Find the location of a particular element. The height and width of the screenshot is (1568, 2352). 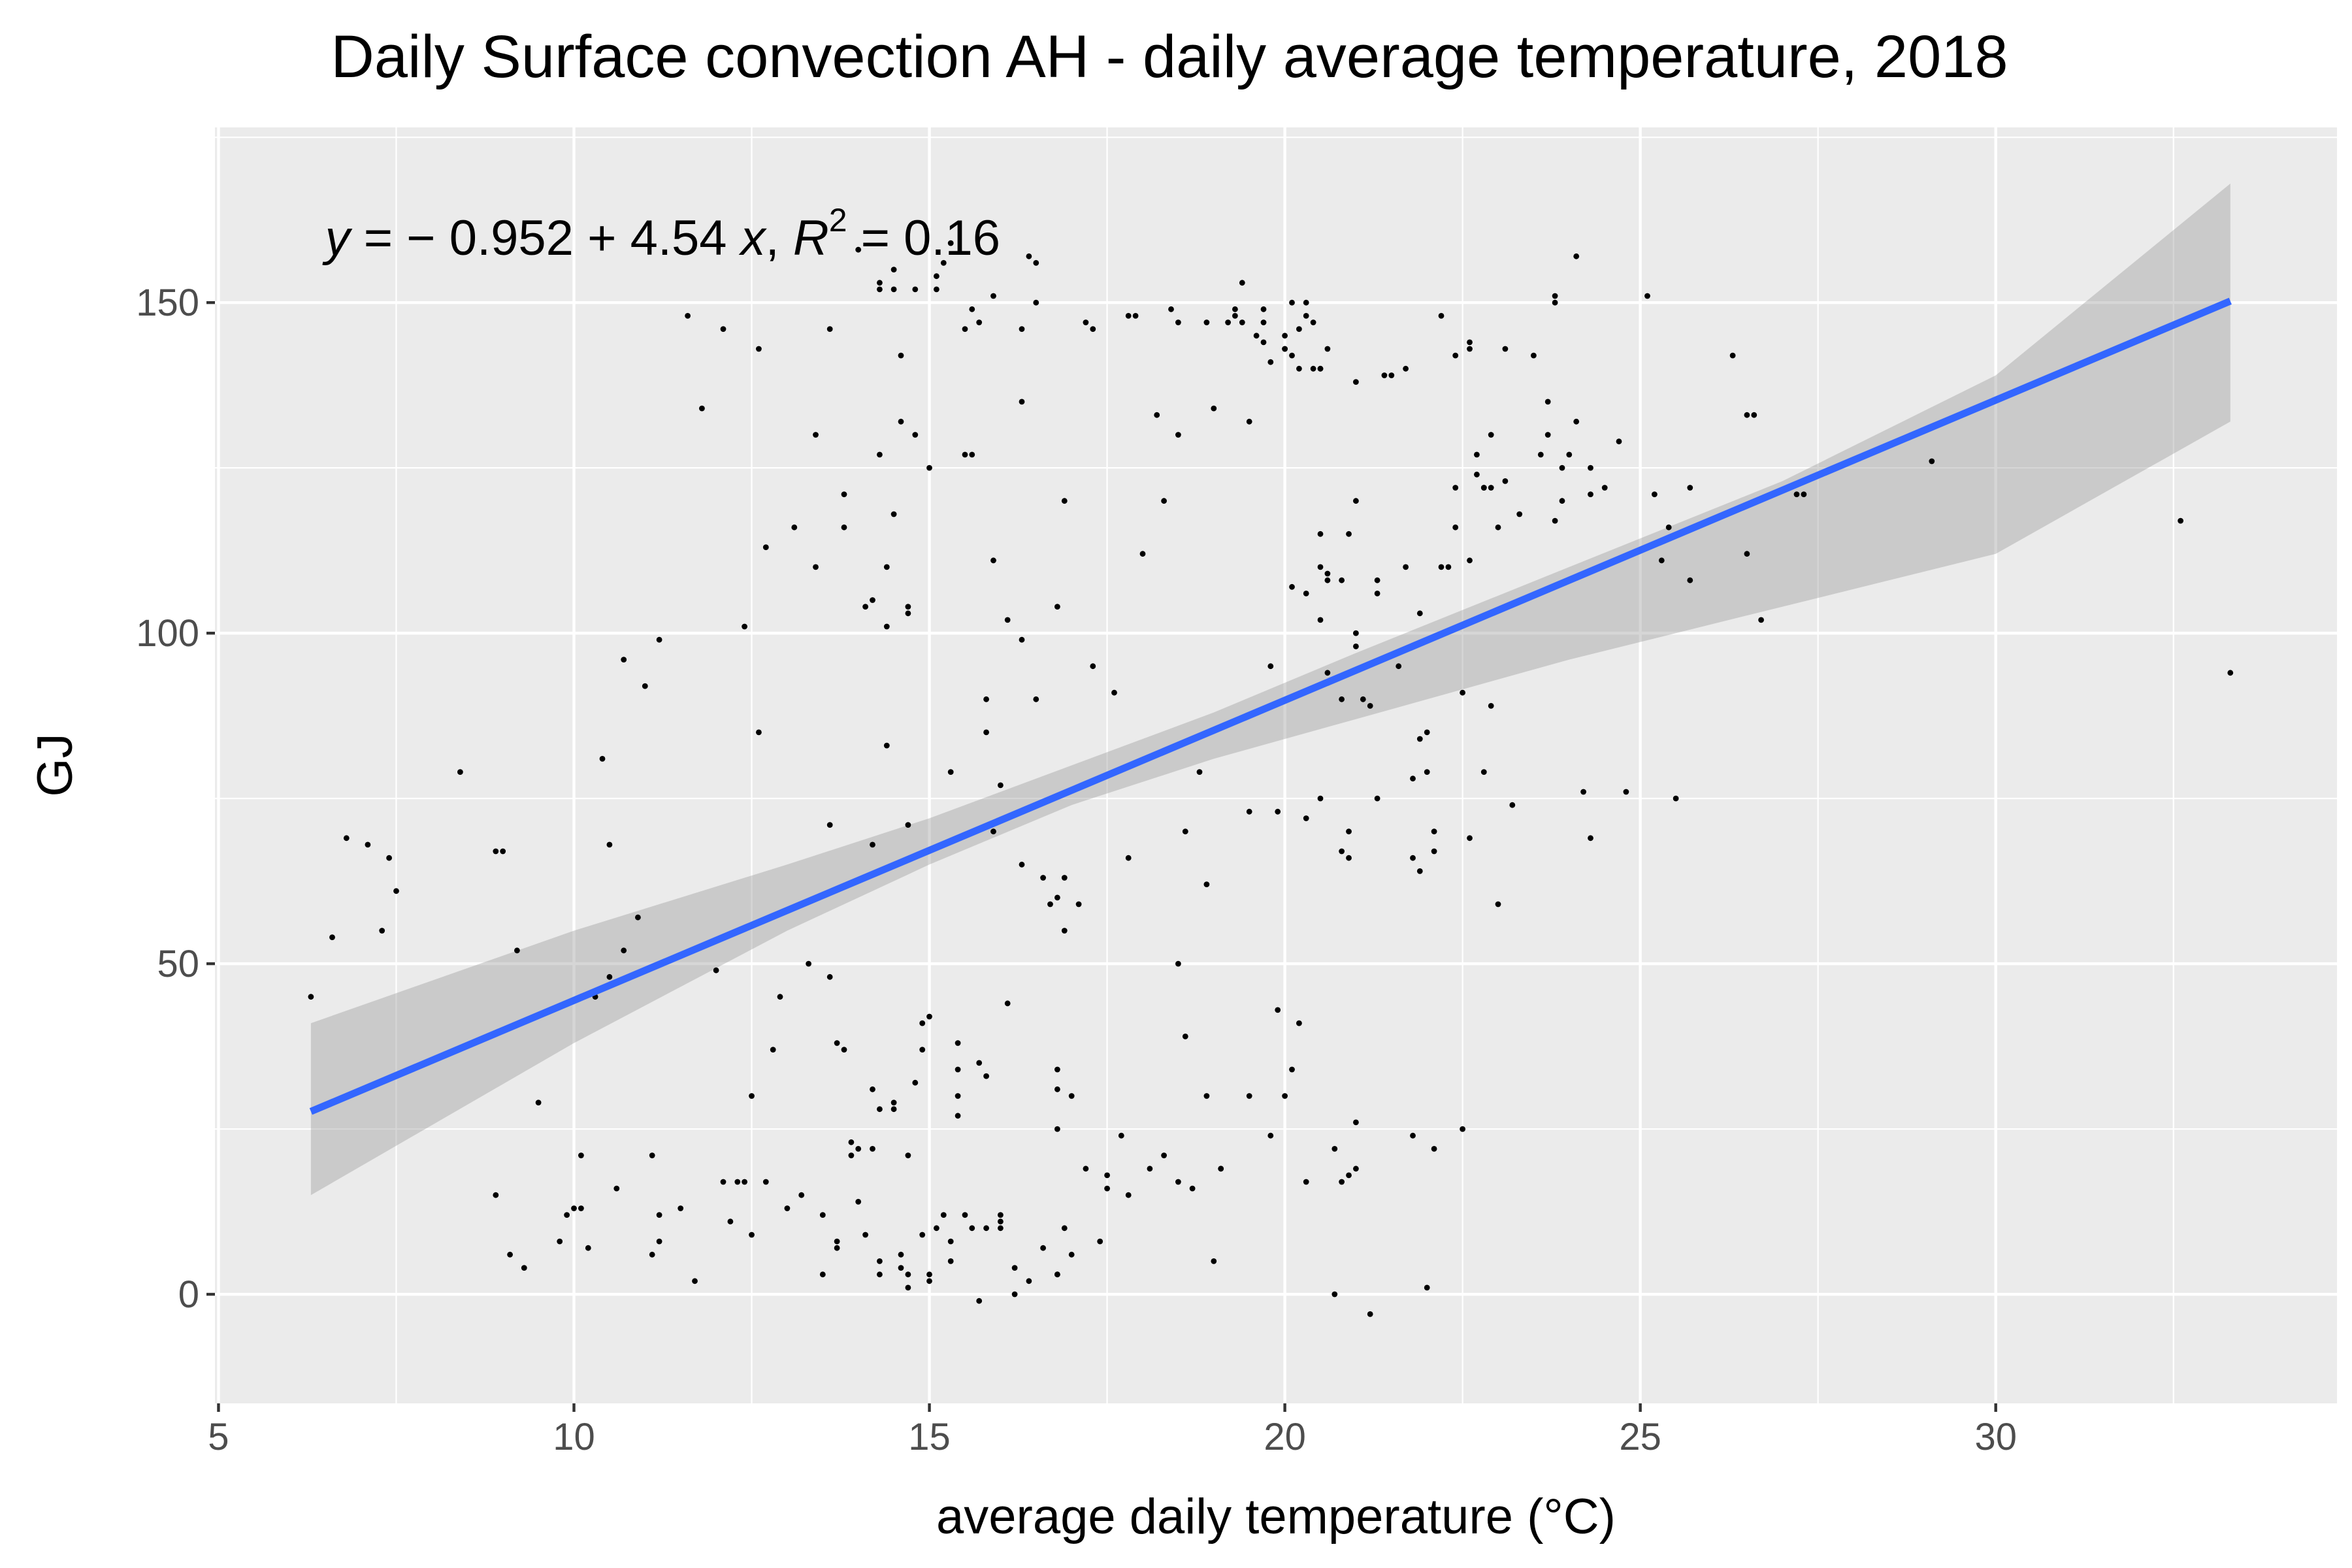

x-tick-label: 10 is located at coordinates (574, 1437).